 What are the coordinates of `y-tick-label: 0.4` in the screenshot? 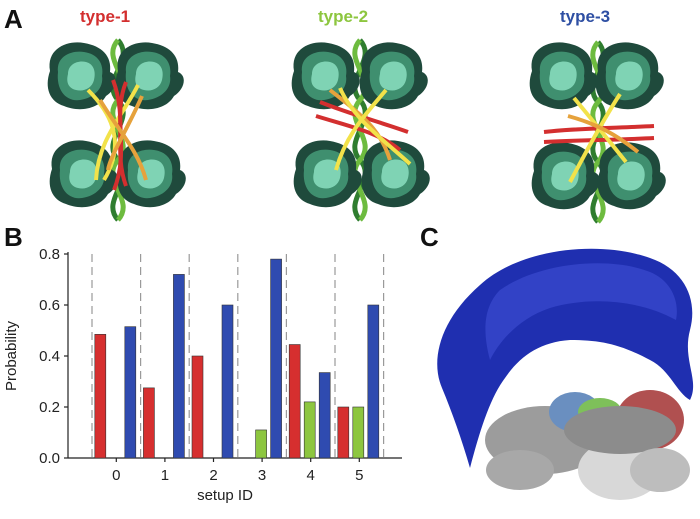 It's located at (49, 356).